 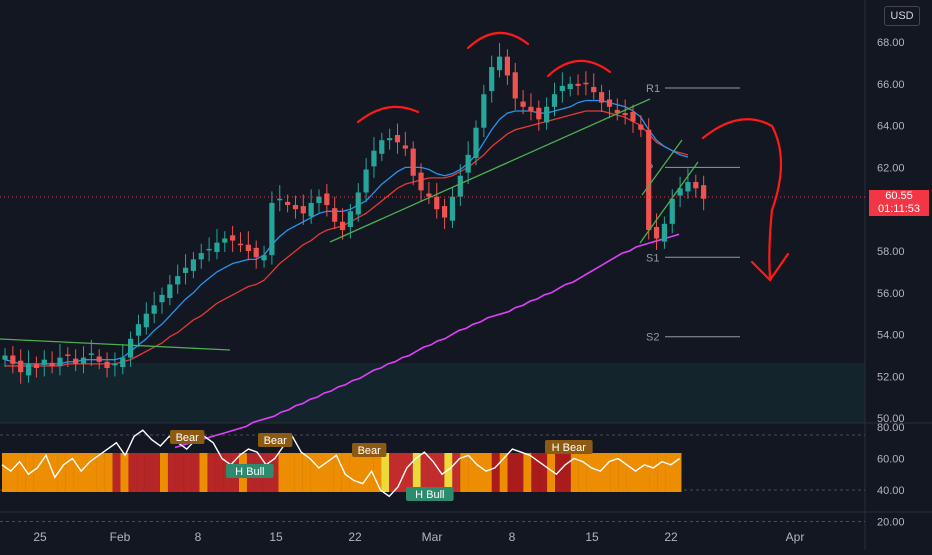 What do you see at coordinates (569, 447) in the screenshot?
I see `bear-label-bg` at bounding box center [569, 447].